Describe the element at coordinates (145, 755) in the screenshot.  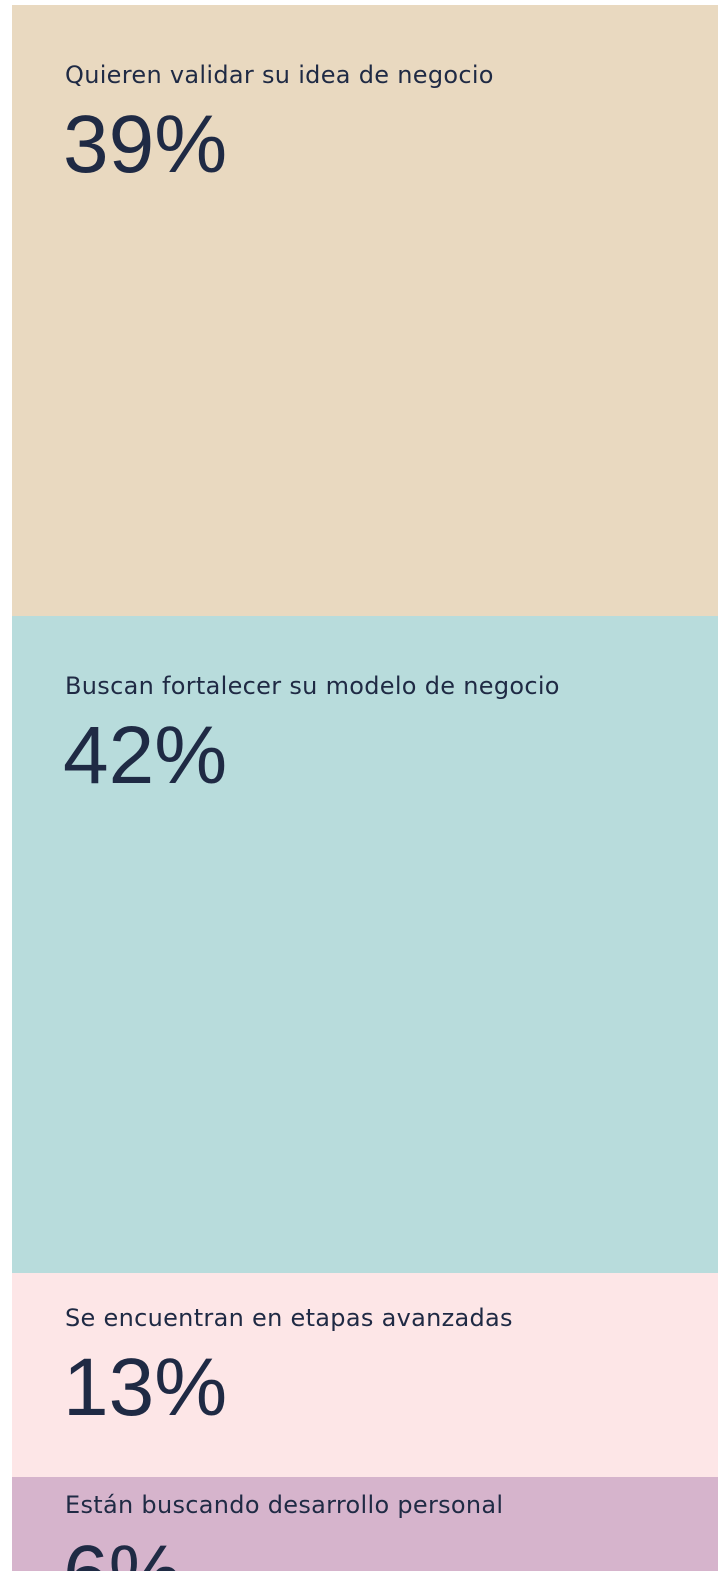
I see `value-label: 42%` at that location.